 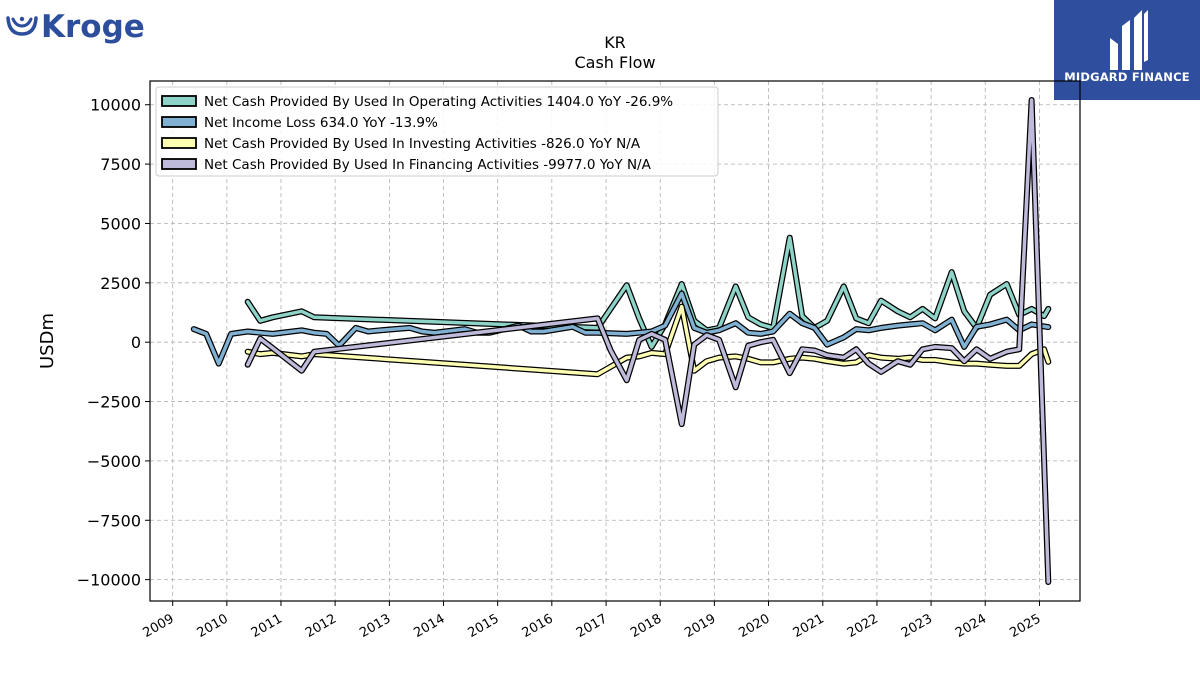 I want to click on legend-box, so click(x=437, y=131).